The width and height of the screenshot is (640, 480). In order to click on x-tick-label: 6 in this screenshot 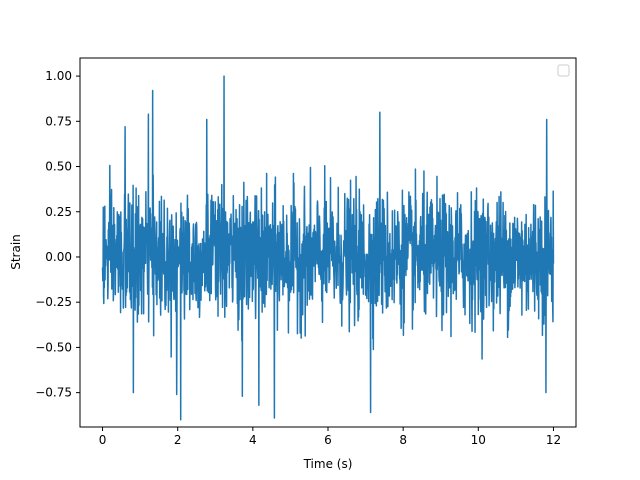, I will do `click(328, 440)`.